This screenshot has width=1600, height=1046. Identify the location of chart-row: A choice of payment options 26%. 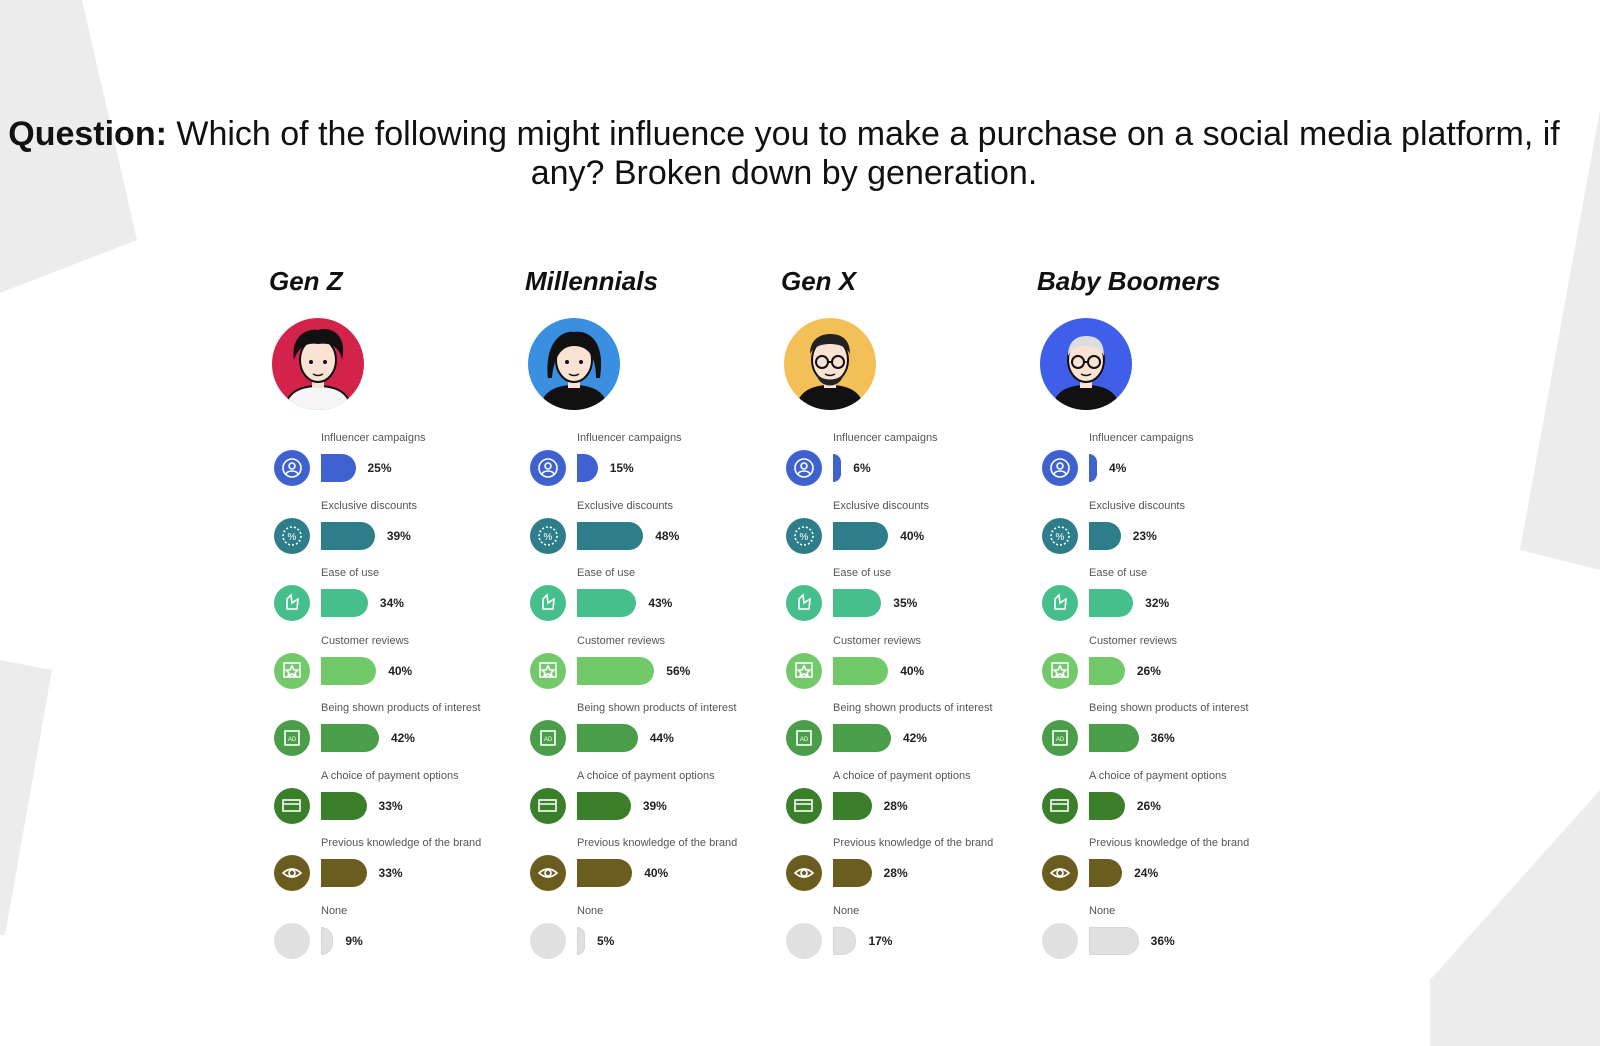
(1165, 800).